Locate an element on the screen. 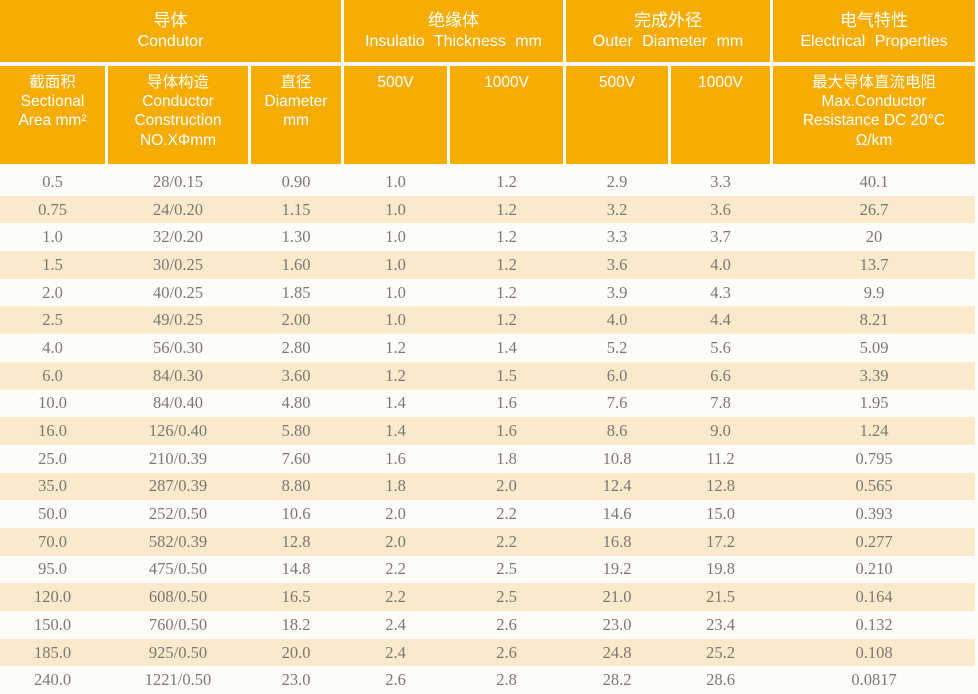  table-row: 1.5 30/0.25 1.60 1.0 1.2 3.6 4.0 13.7 is located at coordinates (487, 265).